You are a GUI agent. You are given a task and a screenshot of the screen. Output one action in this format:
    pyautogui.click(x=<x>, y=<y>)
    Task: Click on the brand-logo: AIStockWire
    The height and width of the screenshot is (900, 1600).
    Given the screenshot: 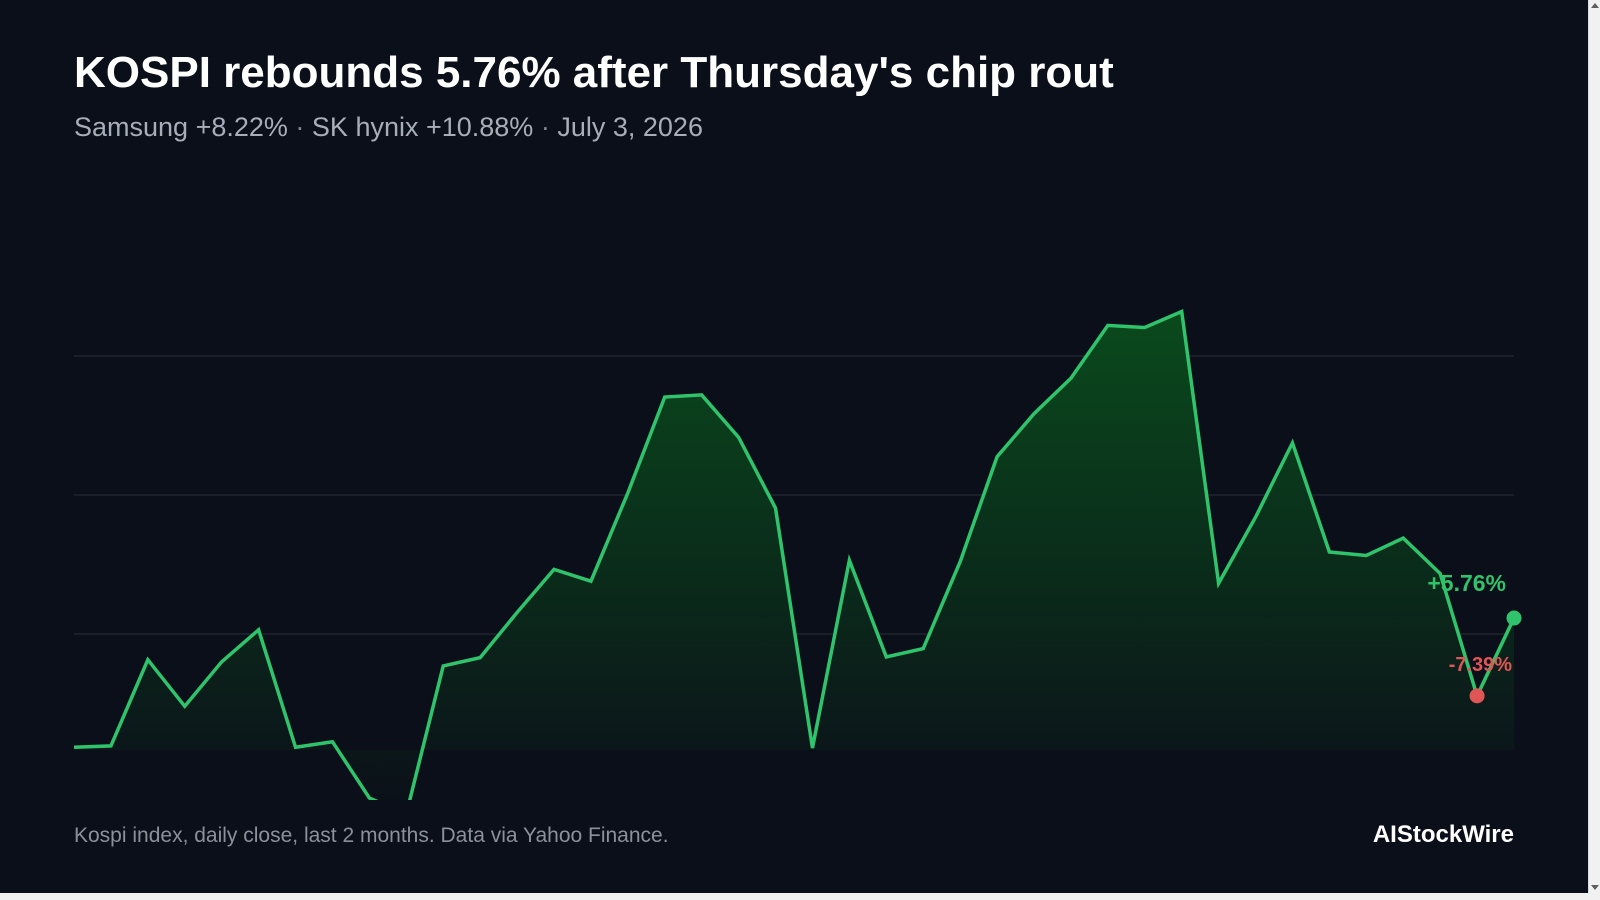 What is the action you would take?
    pyautogui.click(x=1443, y=834)
    